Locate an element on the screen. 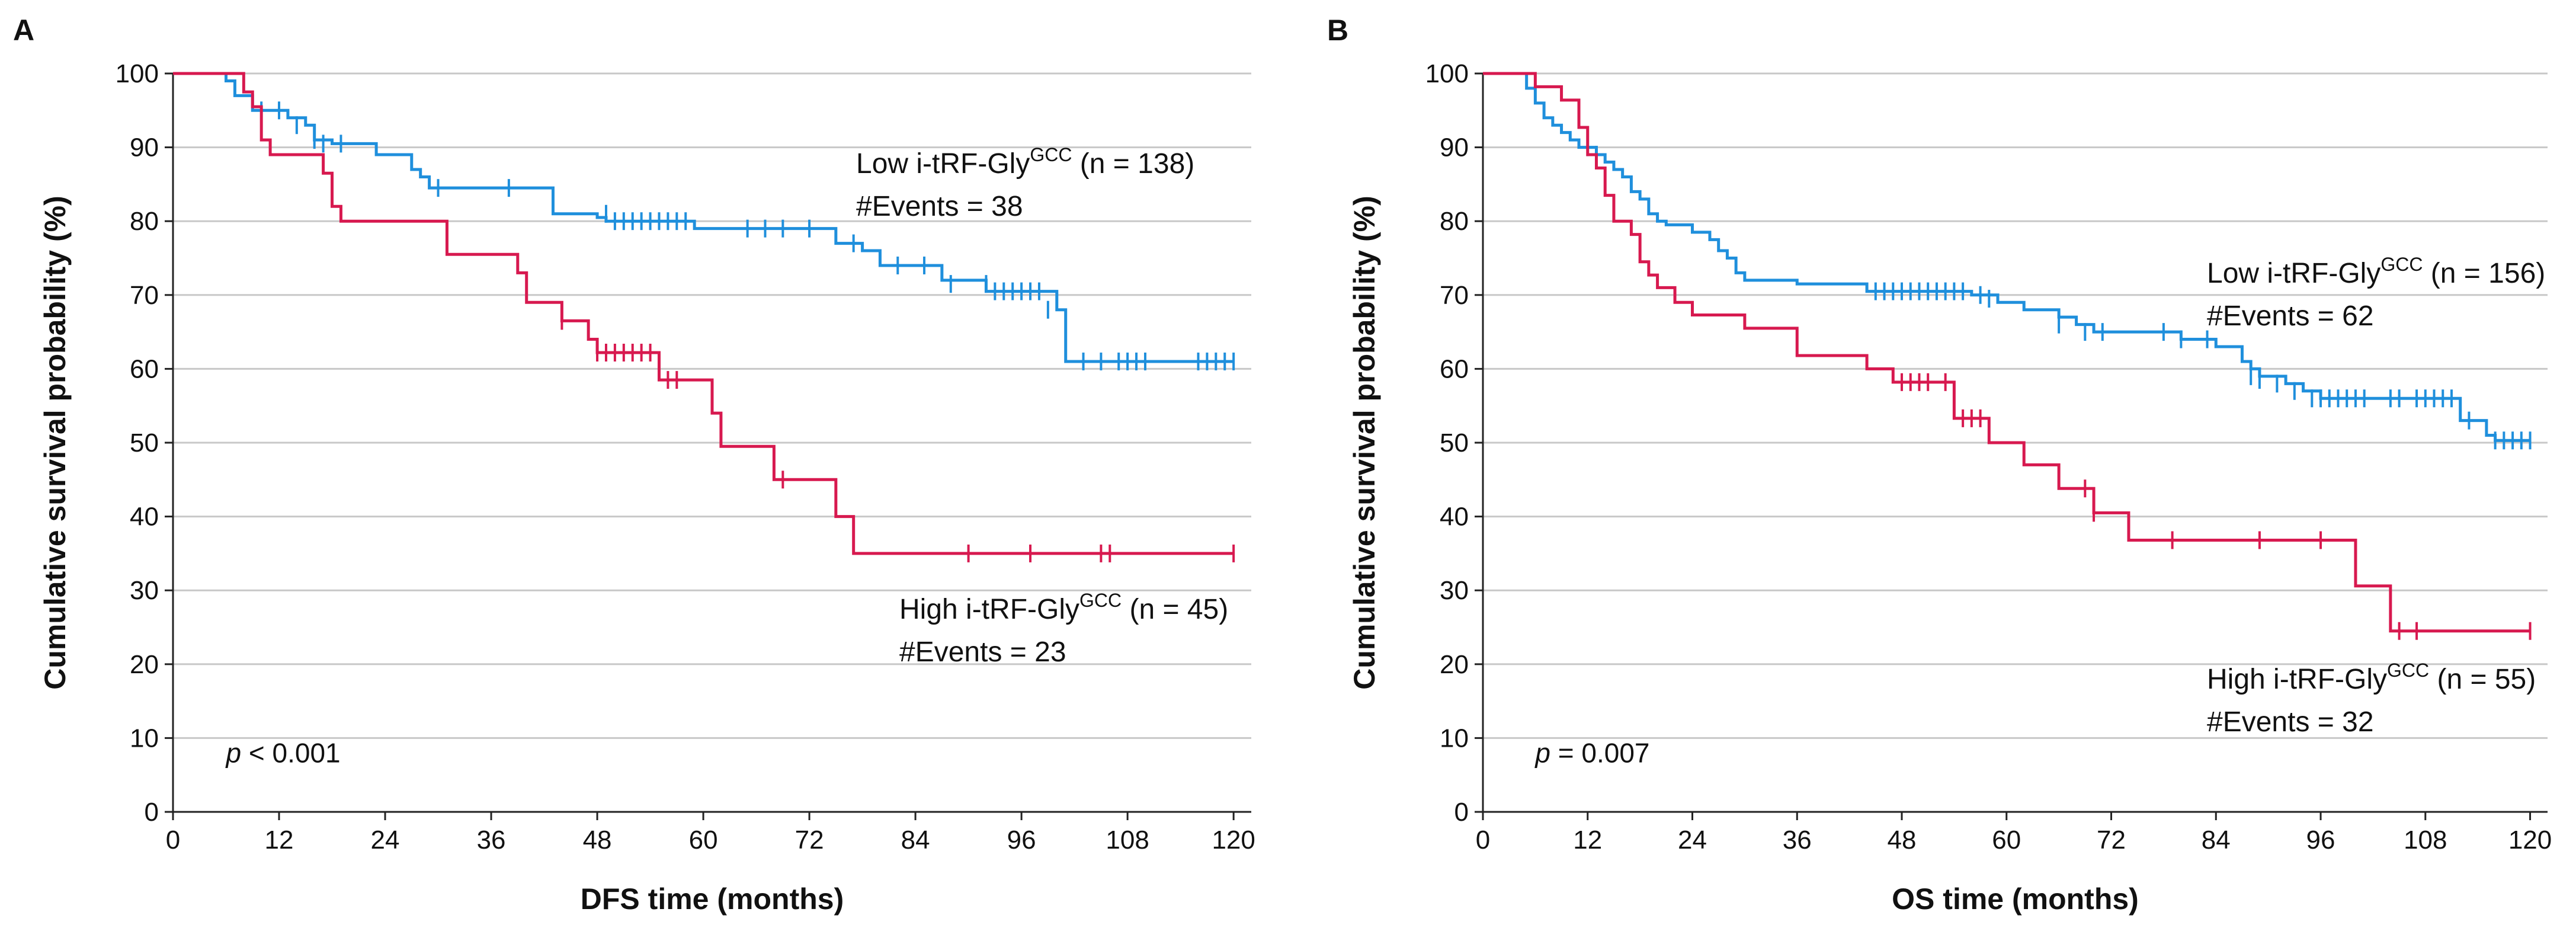 This screenshot has width=2576, height=931. p-value: p < 0.001 is located at coordinates (283, 752).